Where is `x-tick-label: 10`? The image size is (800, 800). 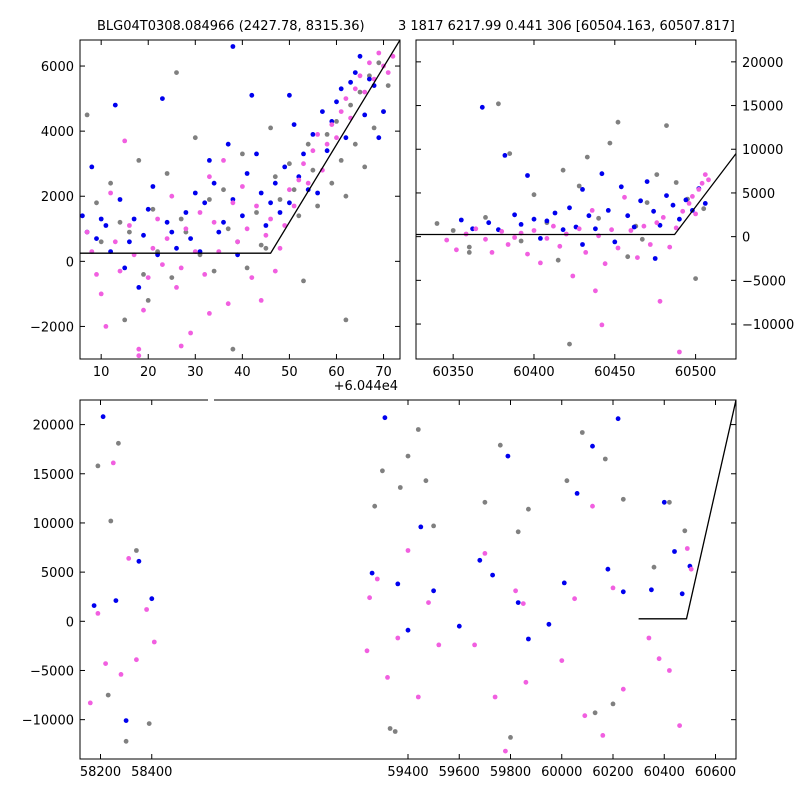
x-tick-label: 10 is located at coordinates (101, 372).